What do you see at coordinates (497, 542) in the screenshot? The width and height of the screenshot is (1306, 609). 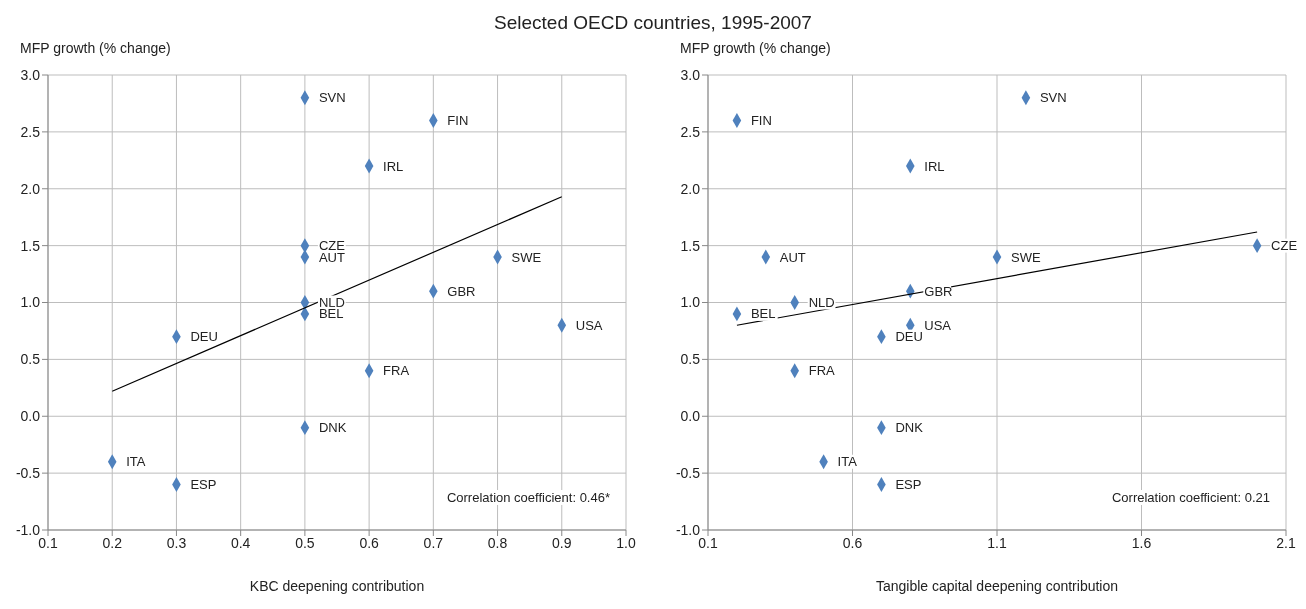 I see `x-tick-label: 0.8` at bounding box center [497, 542].